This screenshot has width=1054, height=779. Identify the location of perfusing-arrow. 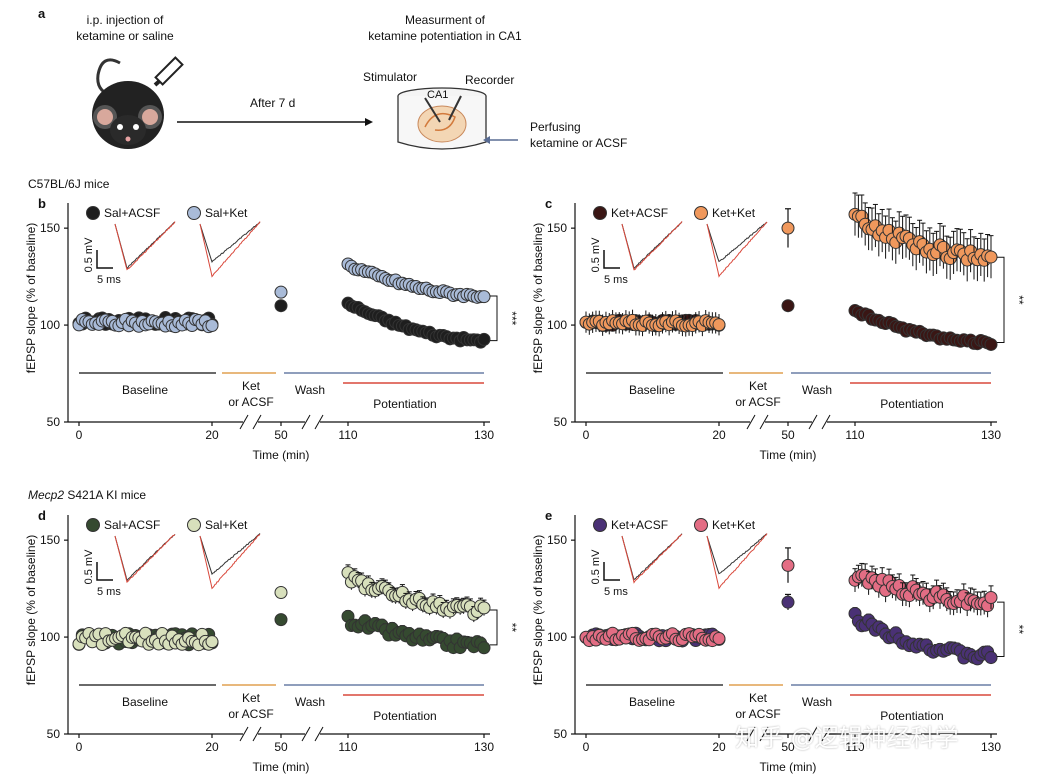
(500, 140).